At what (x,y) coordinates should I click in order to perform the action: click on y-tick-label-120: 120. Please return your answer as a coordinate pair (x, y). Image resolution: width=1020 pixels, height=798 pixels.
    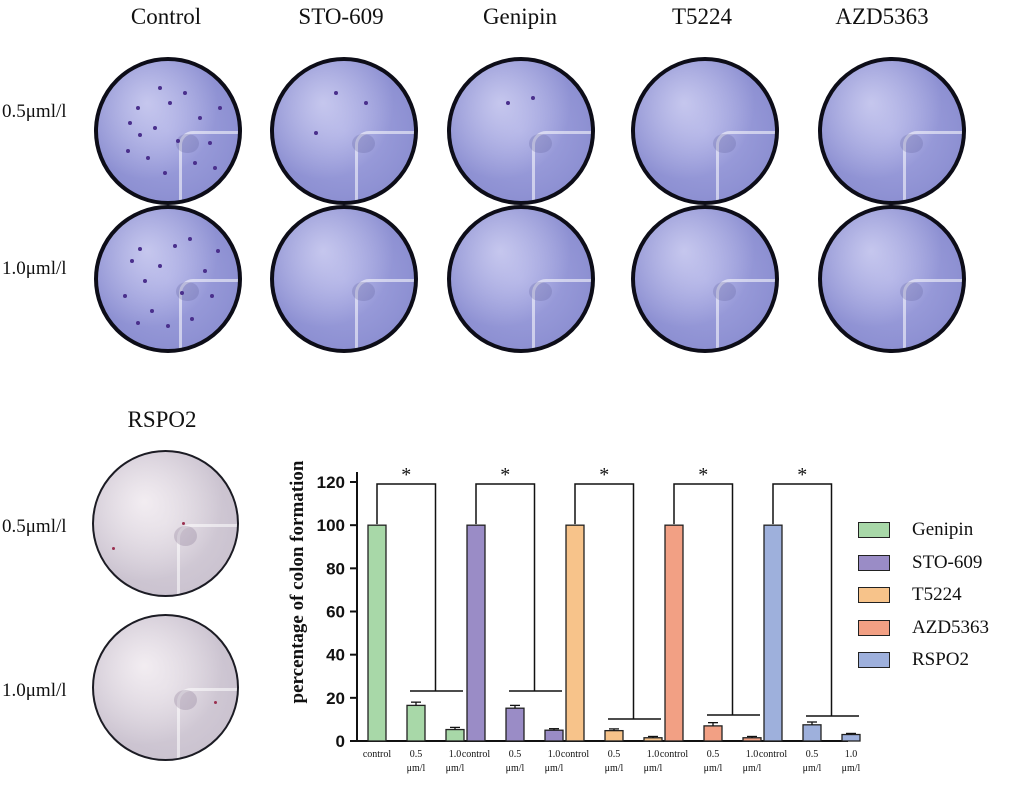
    Looking at the image, I should click on (331, 482).